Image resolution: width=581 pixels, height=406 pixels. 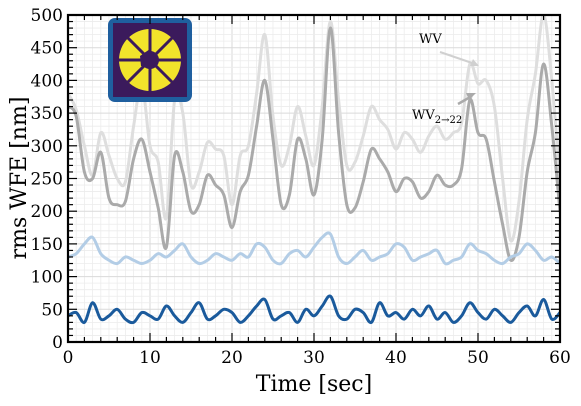 What do you see at coordinates (560, 358) in the screenshot?
I see `x-tick-label: 60` at bounding box center [560, 358].